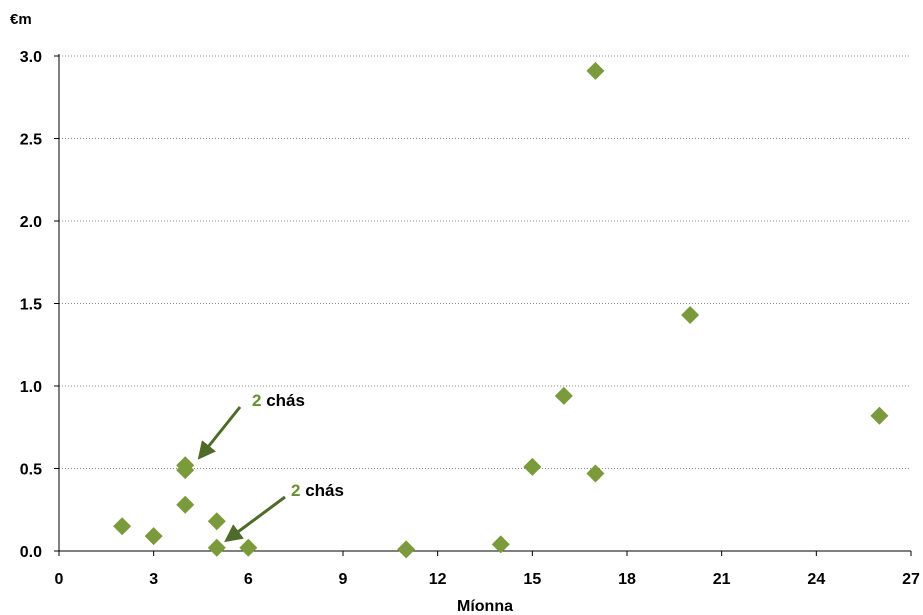  I want to click on x-tick-label: 9, so click(343, 579).